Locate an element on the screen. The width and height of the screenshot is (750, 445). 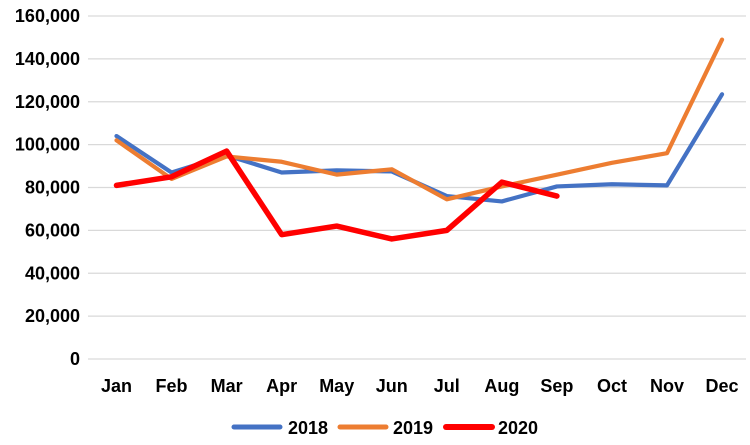
x-axis-month-label: Oct is located at coordinates (612, 386).